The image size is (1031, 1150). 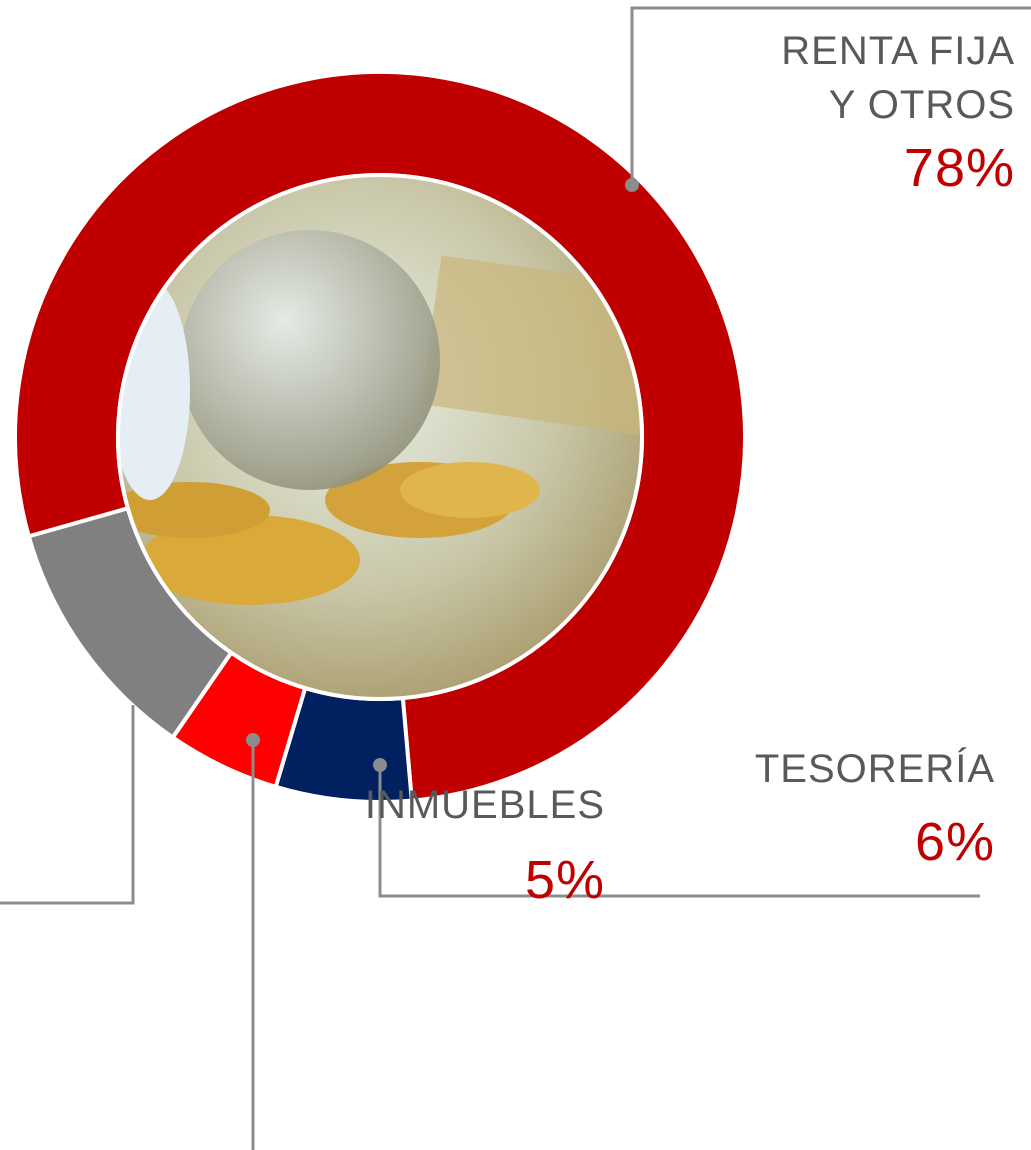 I want to click on segment-label: RENTA FIJA Y OTROS, so click(x=898, y=78).